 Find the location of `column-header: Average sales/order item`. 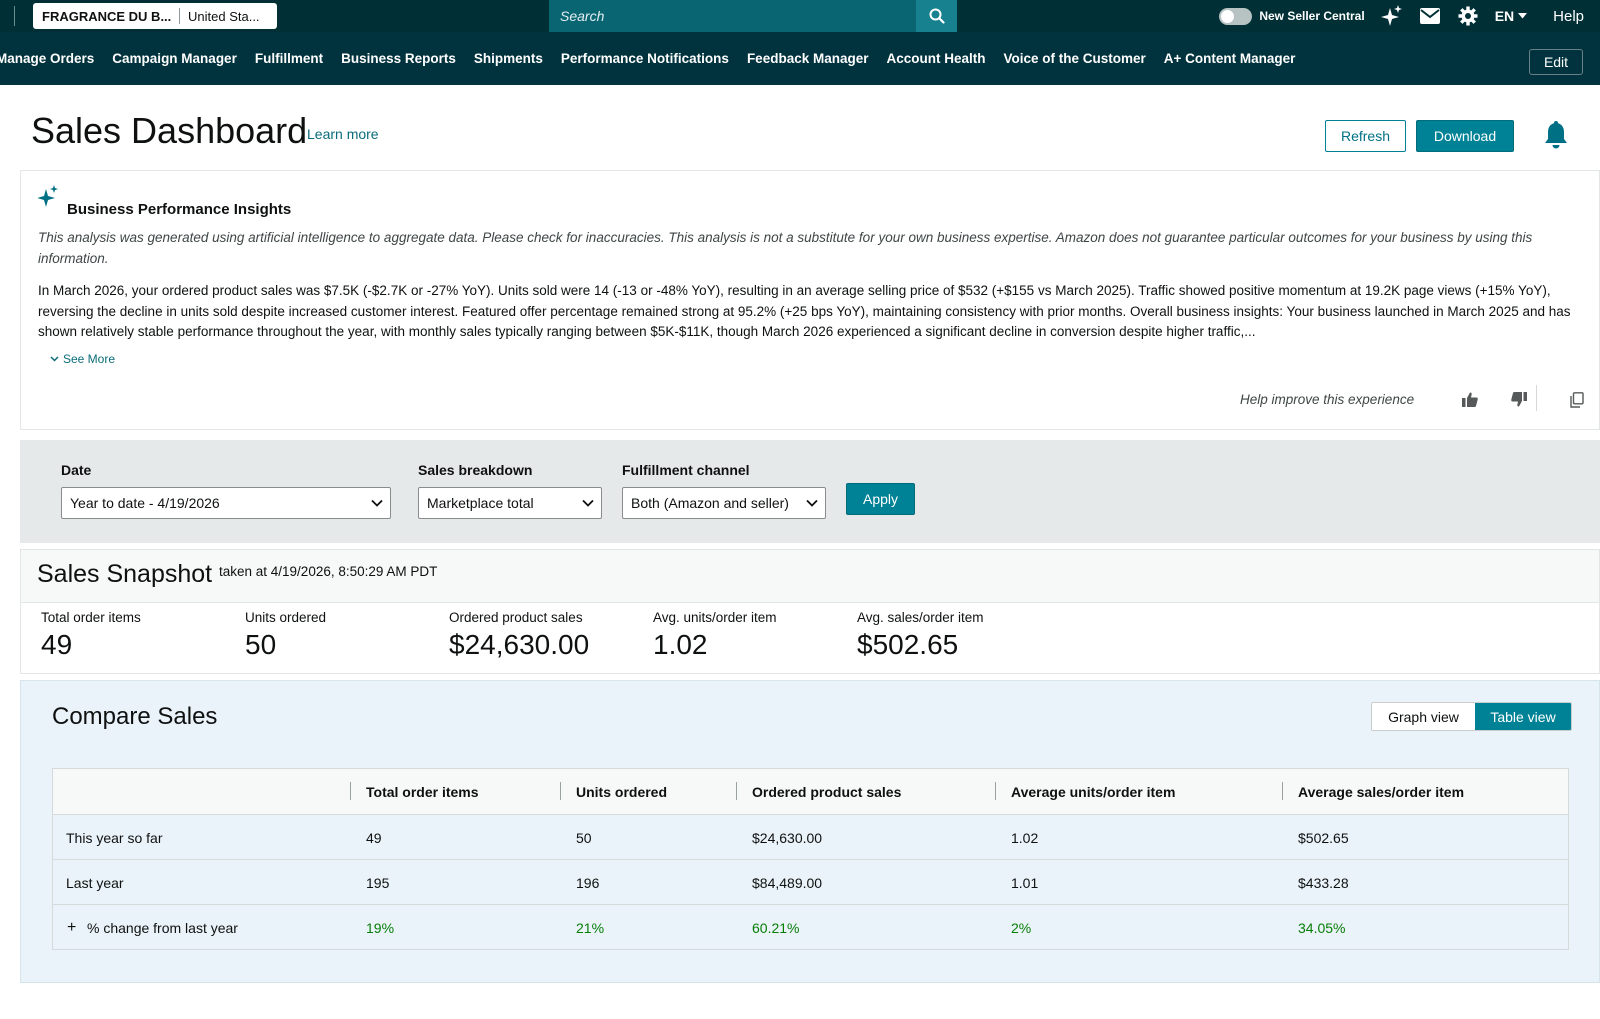

column-header: Average sales/order item is located at coordinates (1373, 791).